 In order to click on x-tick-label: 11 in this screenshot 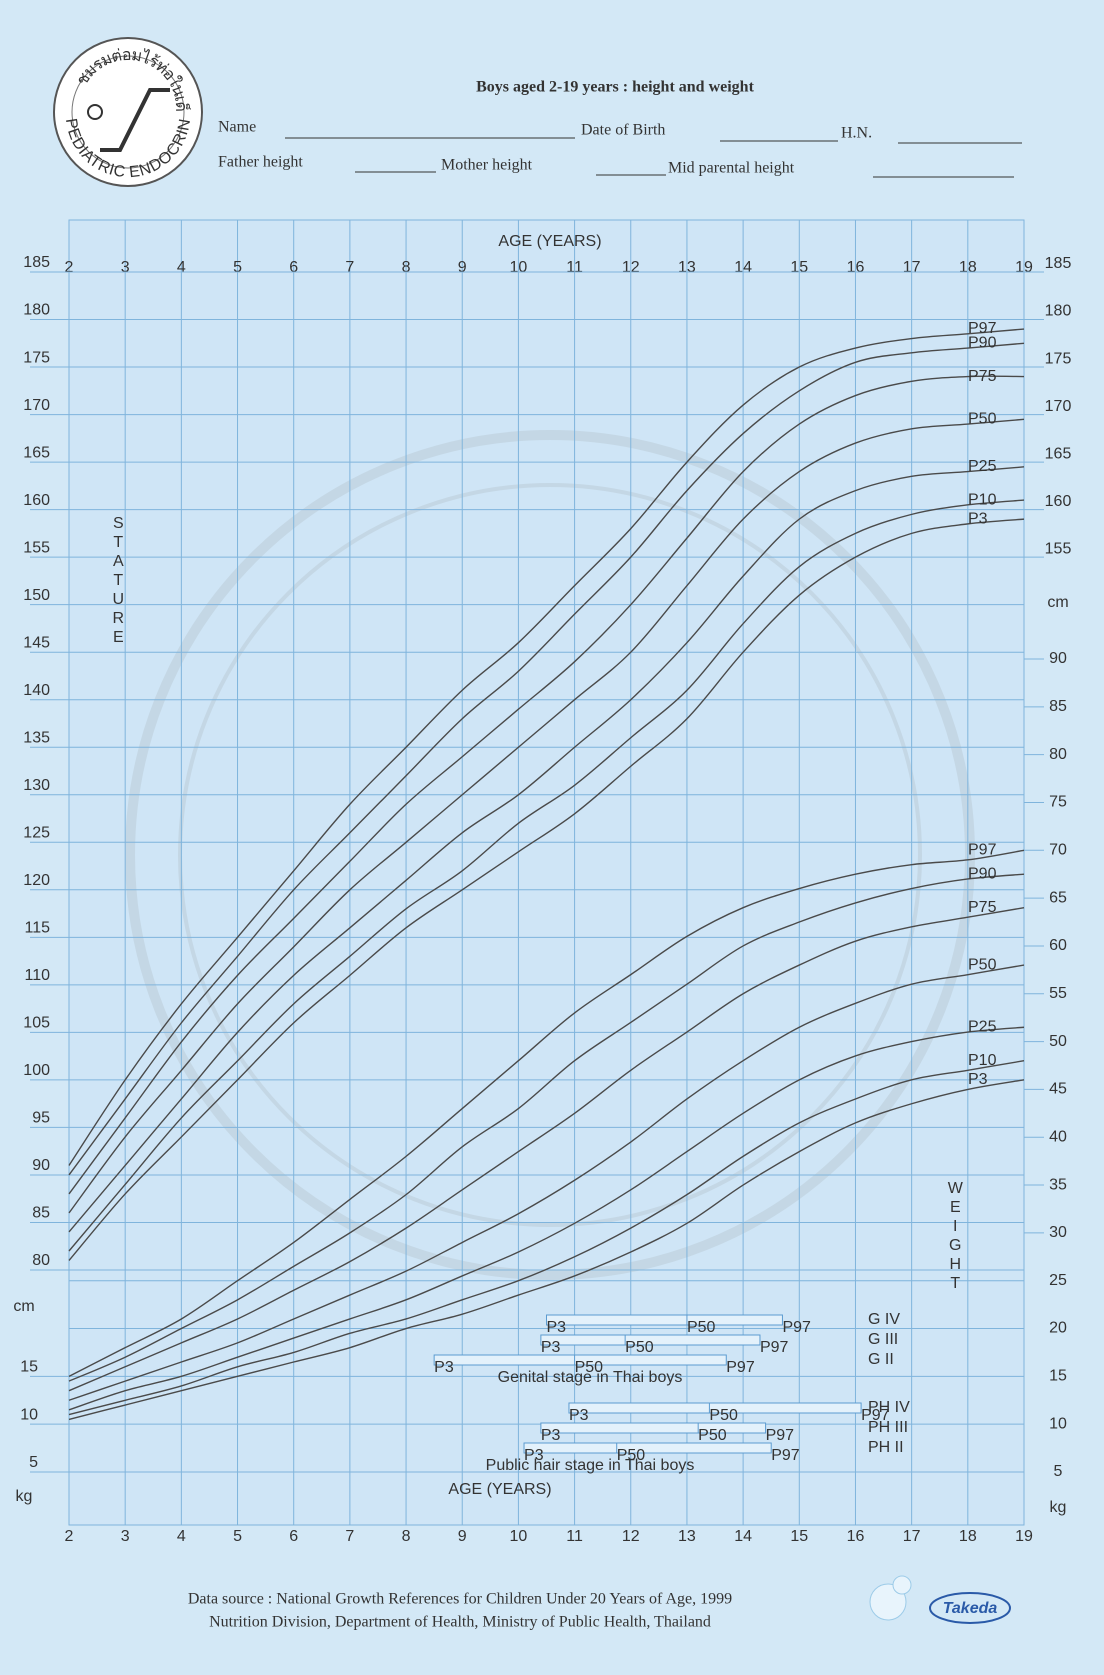, I will do `click(574, 1536)`.